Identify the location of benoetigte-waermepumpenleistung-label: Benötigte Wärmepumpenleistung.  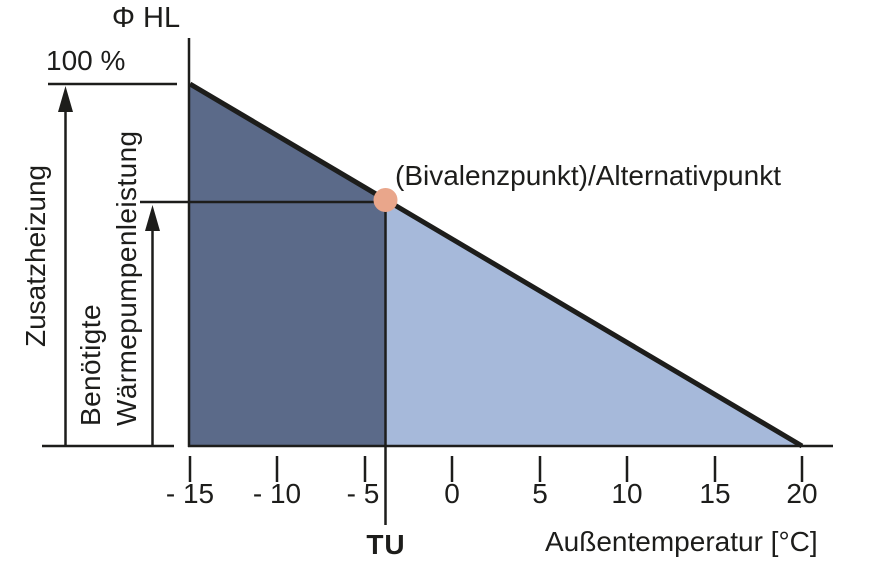
(109, 269).